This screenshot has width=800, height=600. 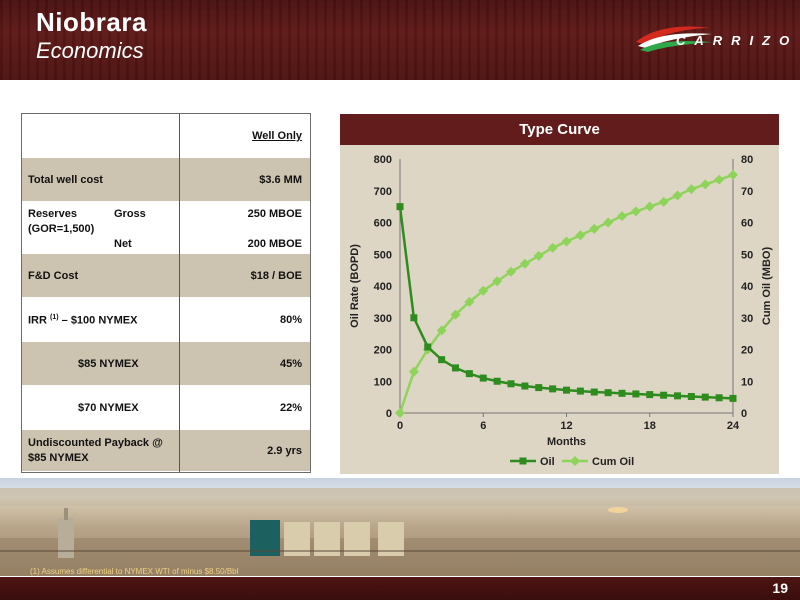 What do you see at coordinates (274, 214) in the screenshot?
I see `row-value: 250 MBOE` at bounding box center [274, 214].